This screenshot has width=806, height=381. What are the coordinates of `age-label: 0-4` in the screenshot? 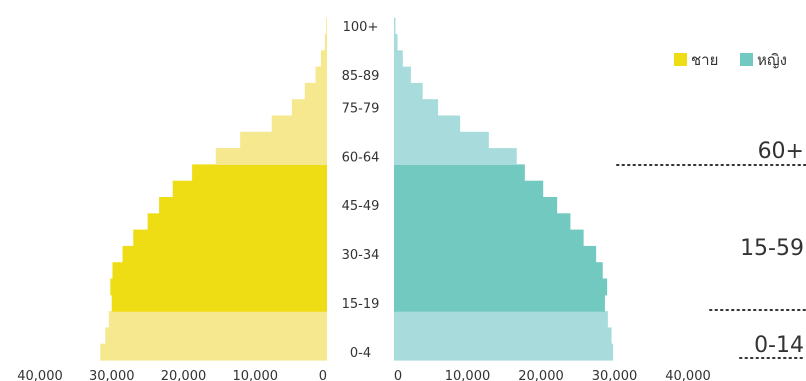 It's located at (360, 353).